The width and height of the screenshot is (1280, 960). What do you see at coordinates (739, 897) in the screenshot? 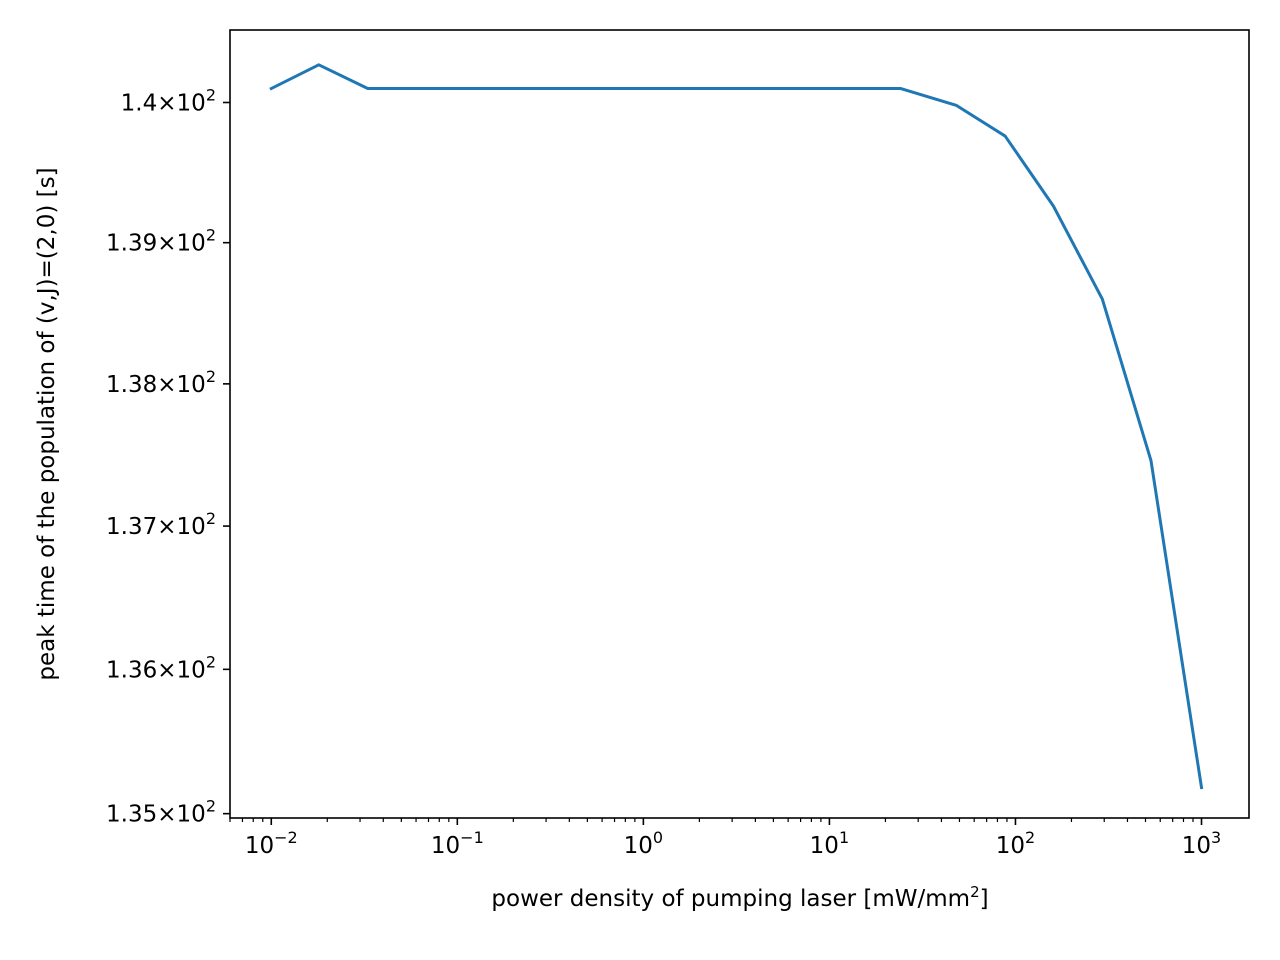
I see `x-axis-label: power density of pumping laser [mW/mm2]` at bounding box center [739, 897].